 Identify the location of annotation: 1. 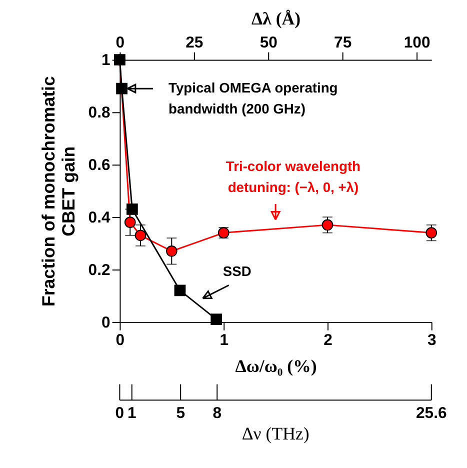
(131, 413).